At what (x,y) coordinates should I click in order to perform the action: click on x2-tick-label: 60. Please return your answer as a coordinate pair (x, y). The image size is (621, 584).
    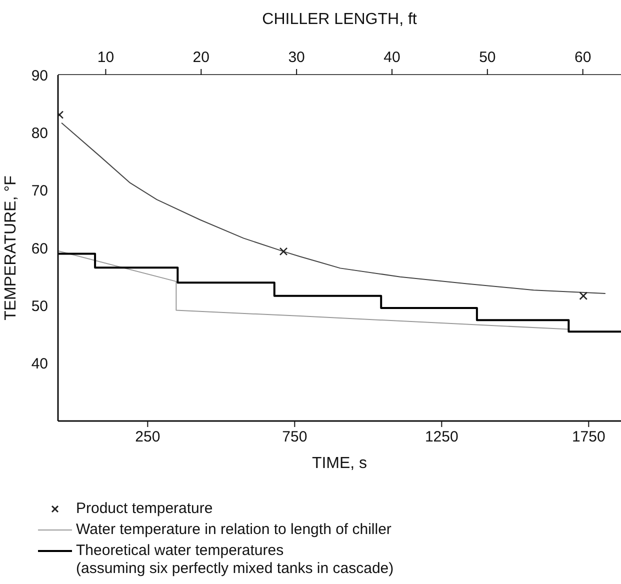
    Looking at the image, I should click on (583, 57).